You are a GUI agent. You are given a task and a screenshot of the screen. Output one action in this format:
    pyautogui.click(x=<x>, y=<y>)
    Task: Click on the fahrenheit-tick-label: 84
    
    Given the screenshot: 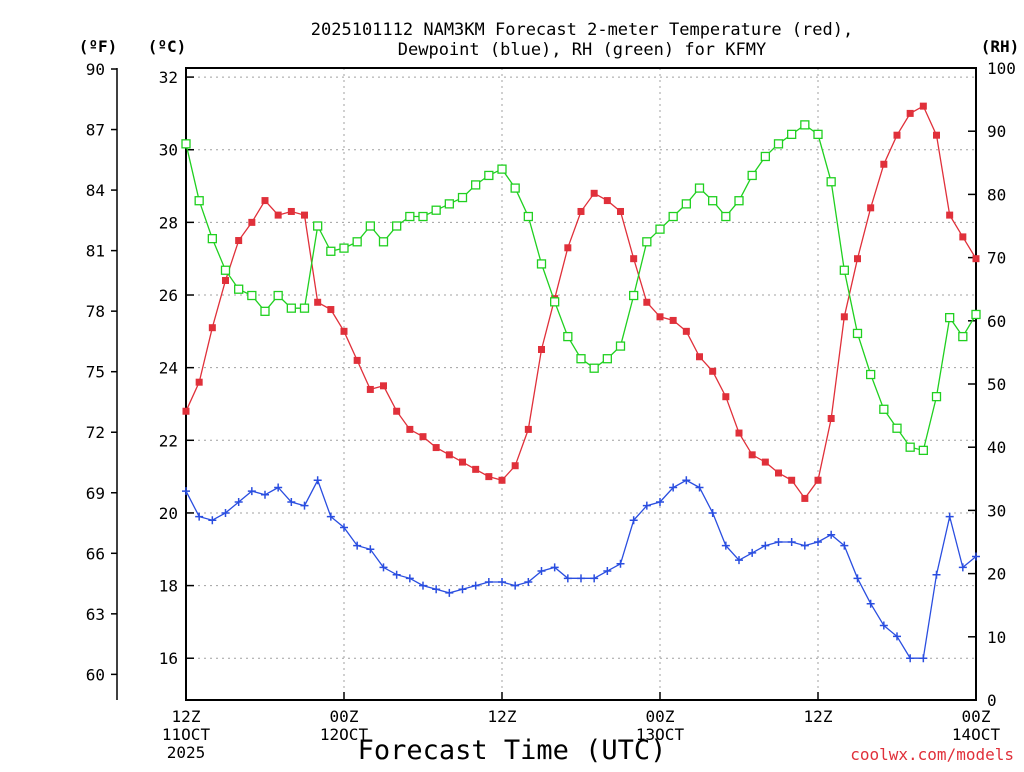 What is the action you would take?
    pyautogui.click(x=95, y=190)
    